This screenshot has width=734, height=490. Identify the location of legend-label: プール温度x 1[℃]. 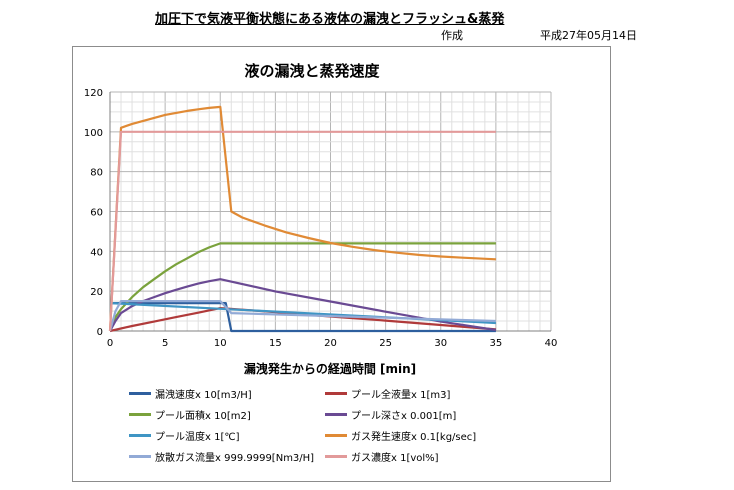
(197, 437).